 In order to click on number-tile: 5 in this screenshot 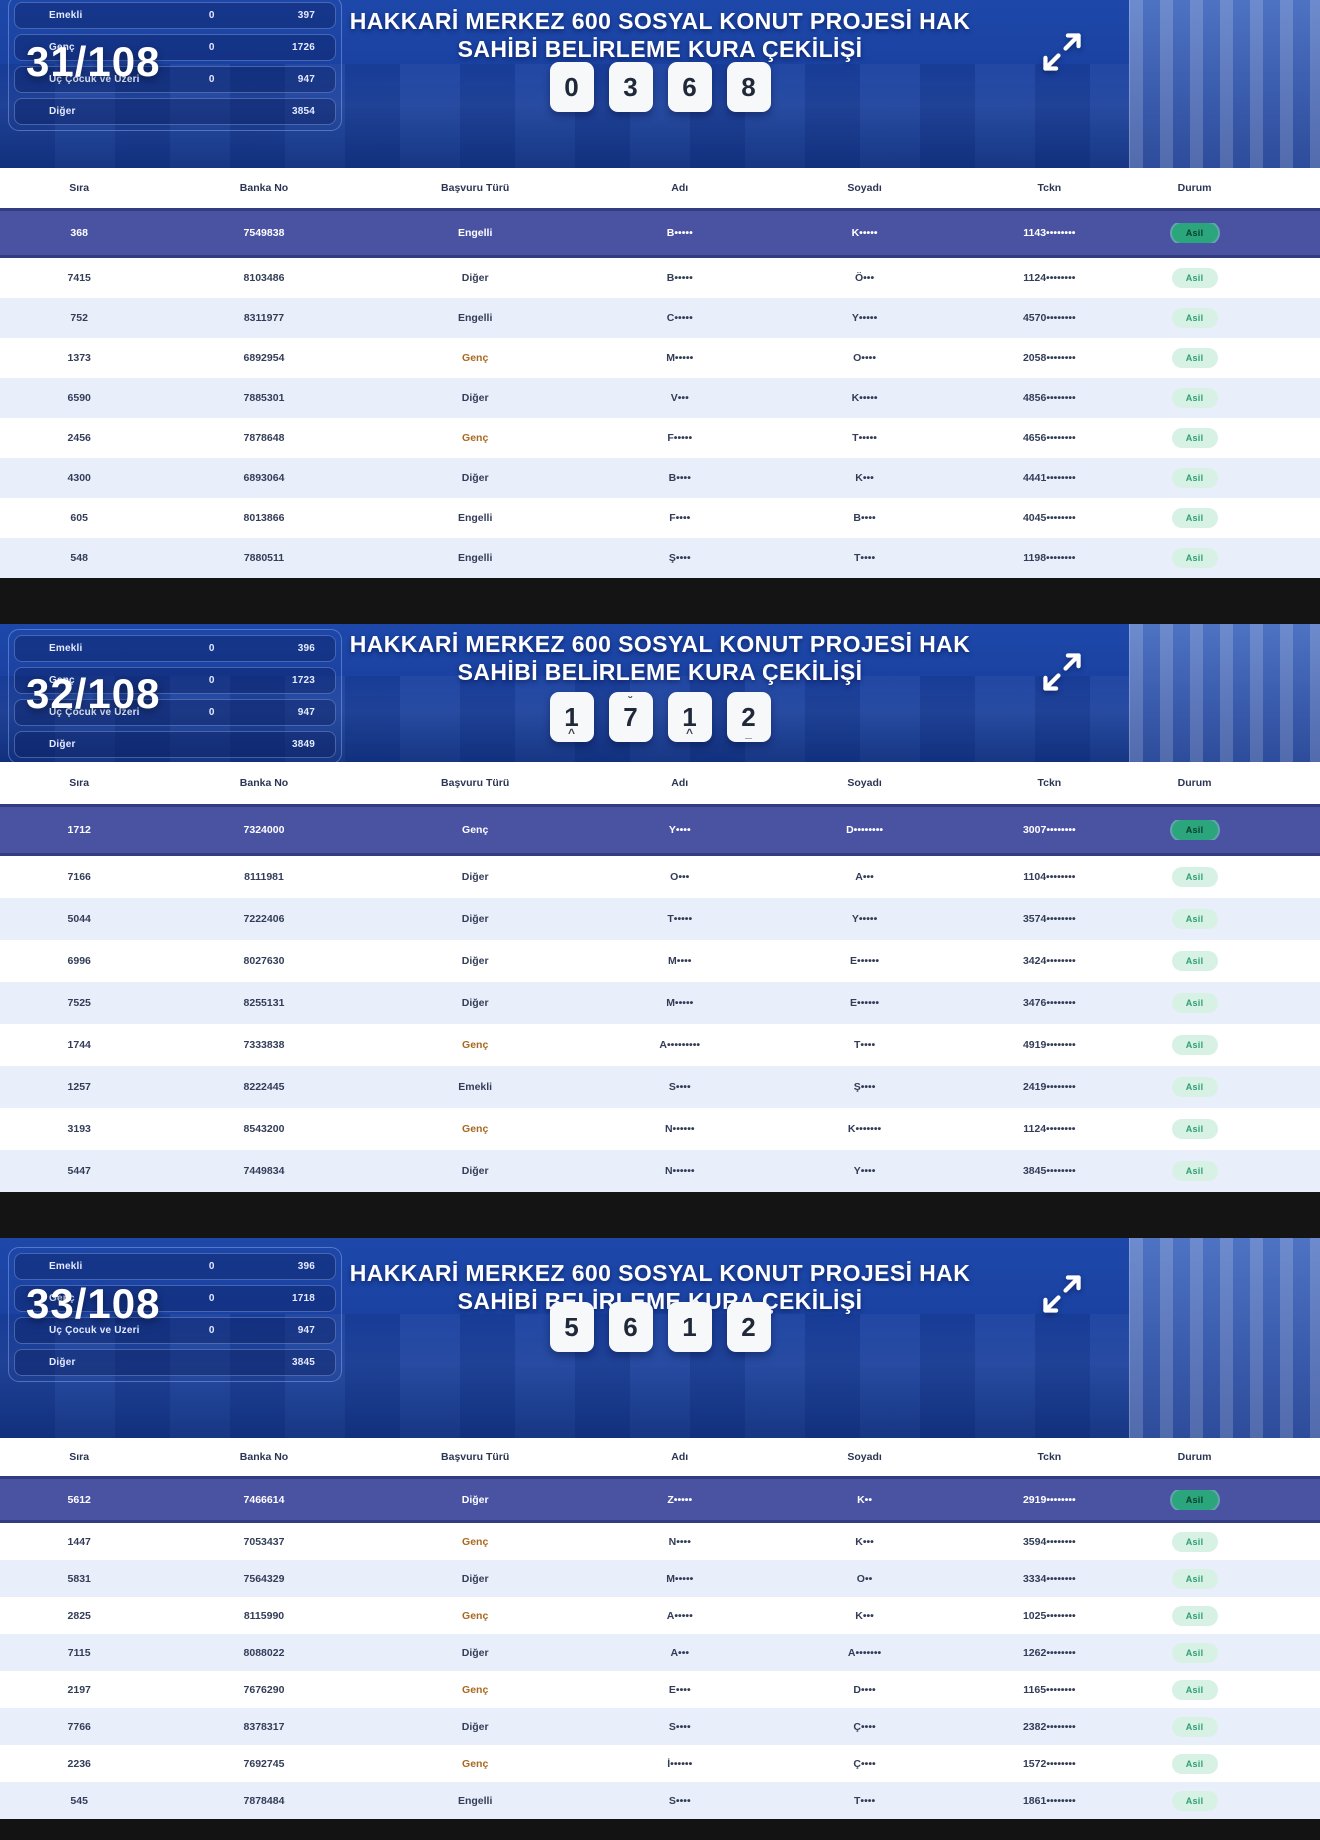, I will do `click(571, 1327)`.